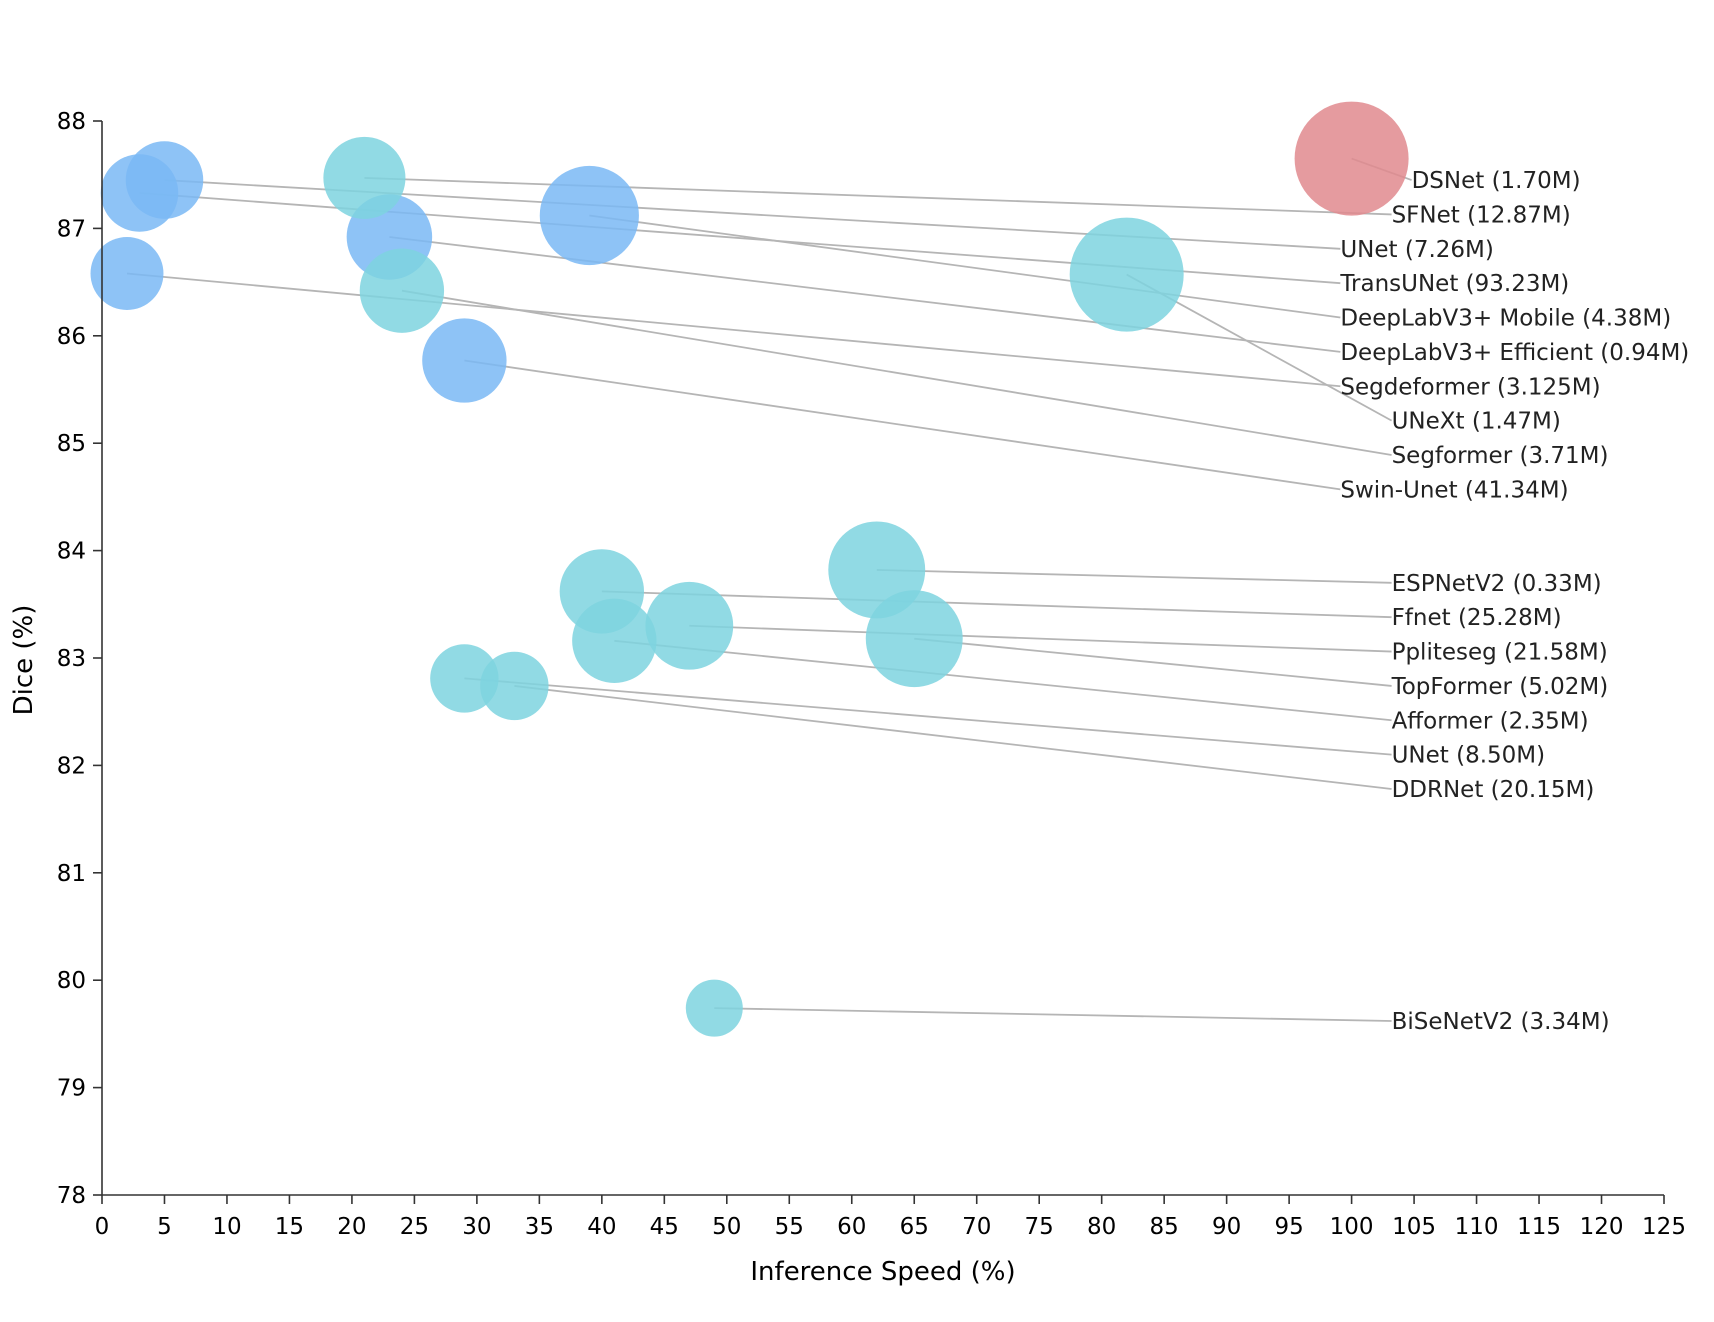 This screenshot has height=1322, width=1714. What do you see at coordinates (851, 1227) in the screenshot?
I see `x-tick-label: 60` at bounding box center [851, 1227].